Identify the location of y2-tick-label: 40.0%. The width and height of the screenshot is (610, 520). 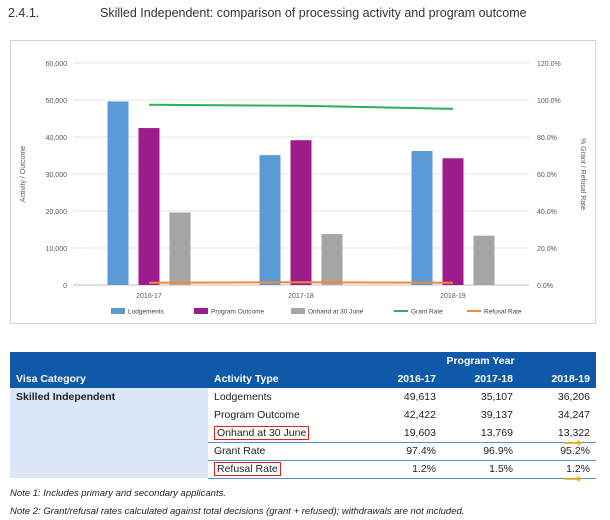
(547, 212).